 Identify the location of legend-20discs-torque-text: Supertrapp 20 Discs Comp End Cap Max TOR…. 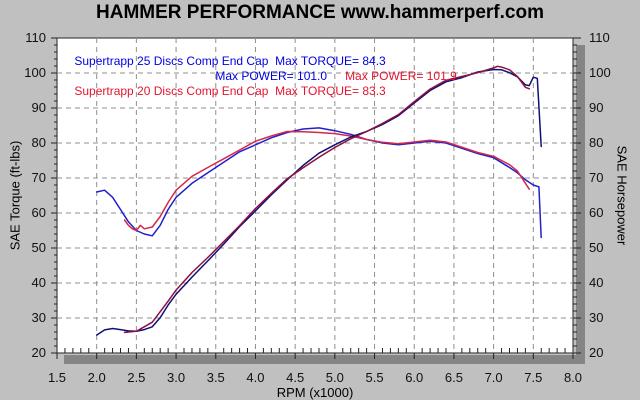
(230, 91).